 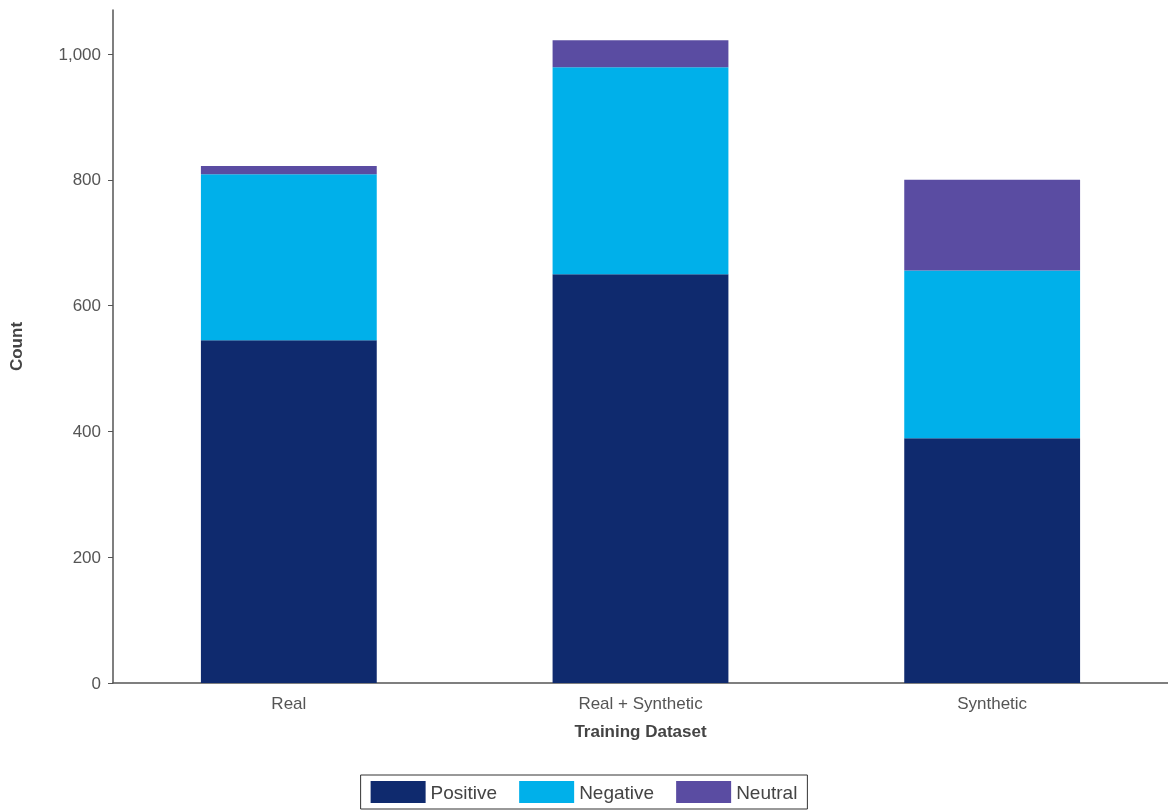 What do you see at coordinates (640, 731) in the screenshot?
I see `x-axis-title: Training Dataset` at bounding box center [640, 731].